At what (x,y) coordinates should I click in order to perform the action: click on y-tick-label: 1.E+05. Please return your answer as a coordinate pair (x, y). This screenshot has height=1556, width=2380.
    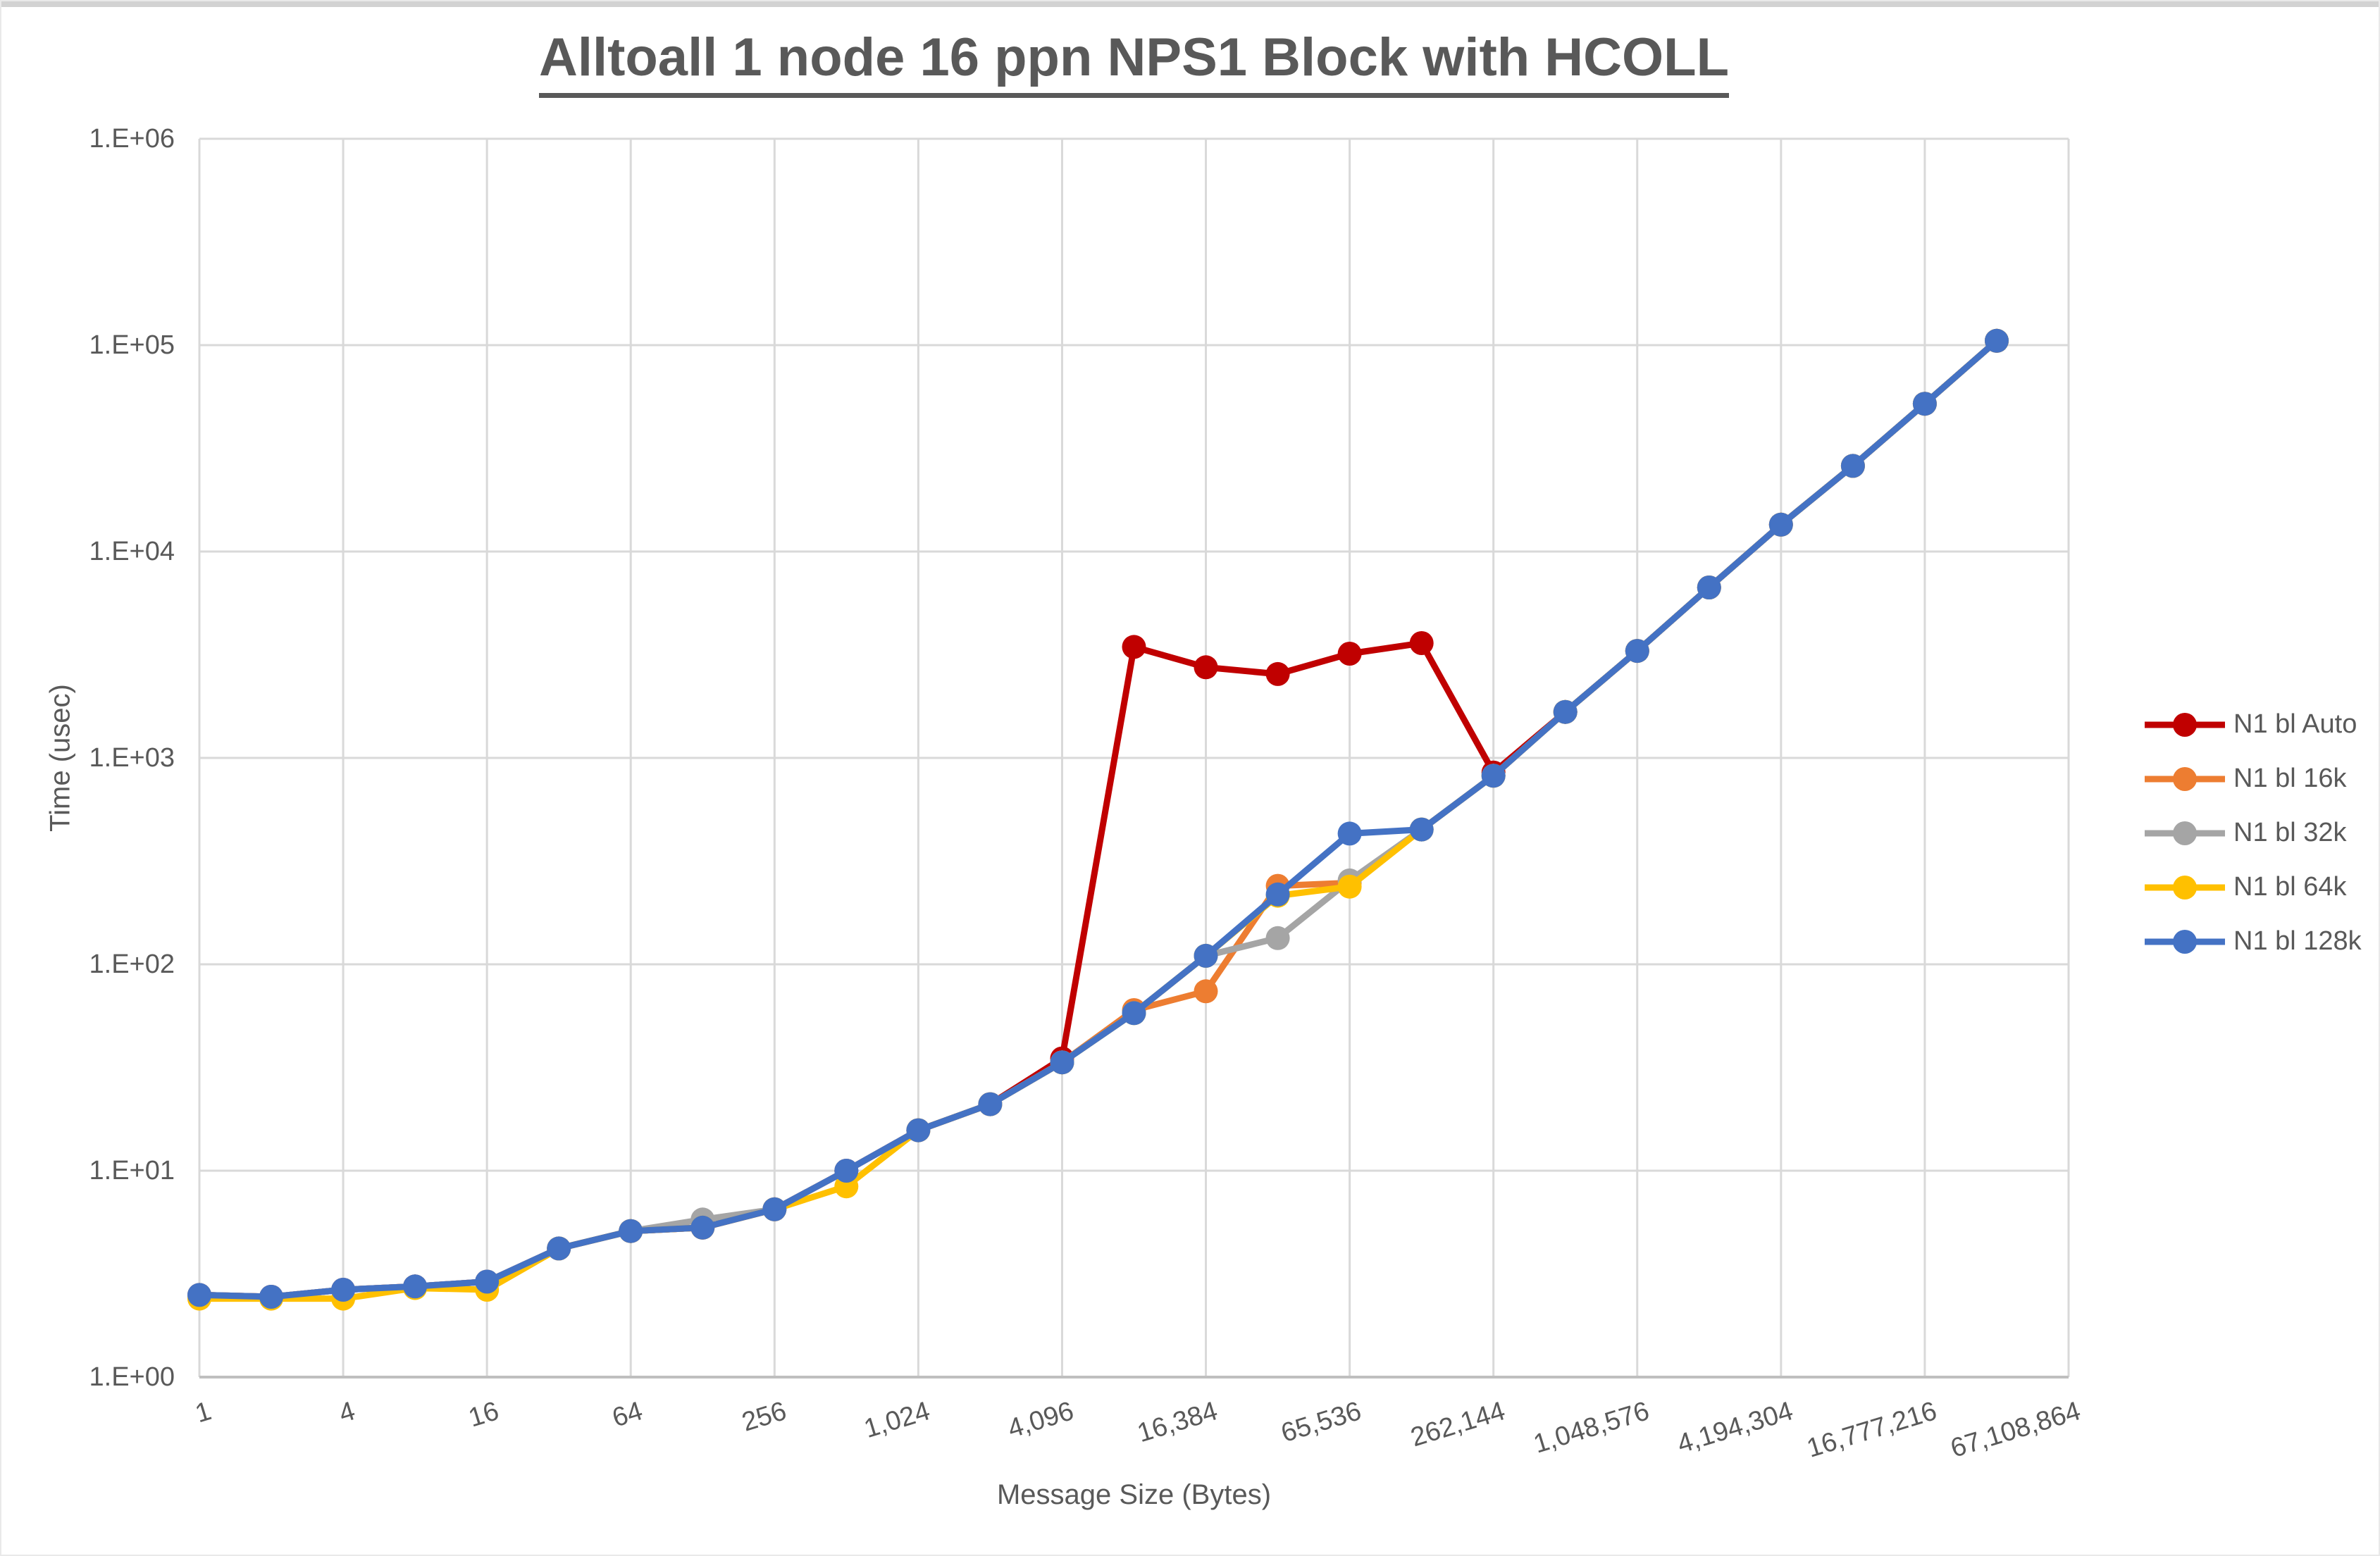
    Looking at the image, I should click on (132, 345).